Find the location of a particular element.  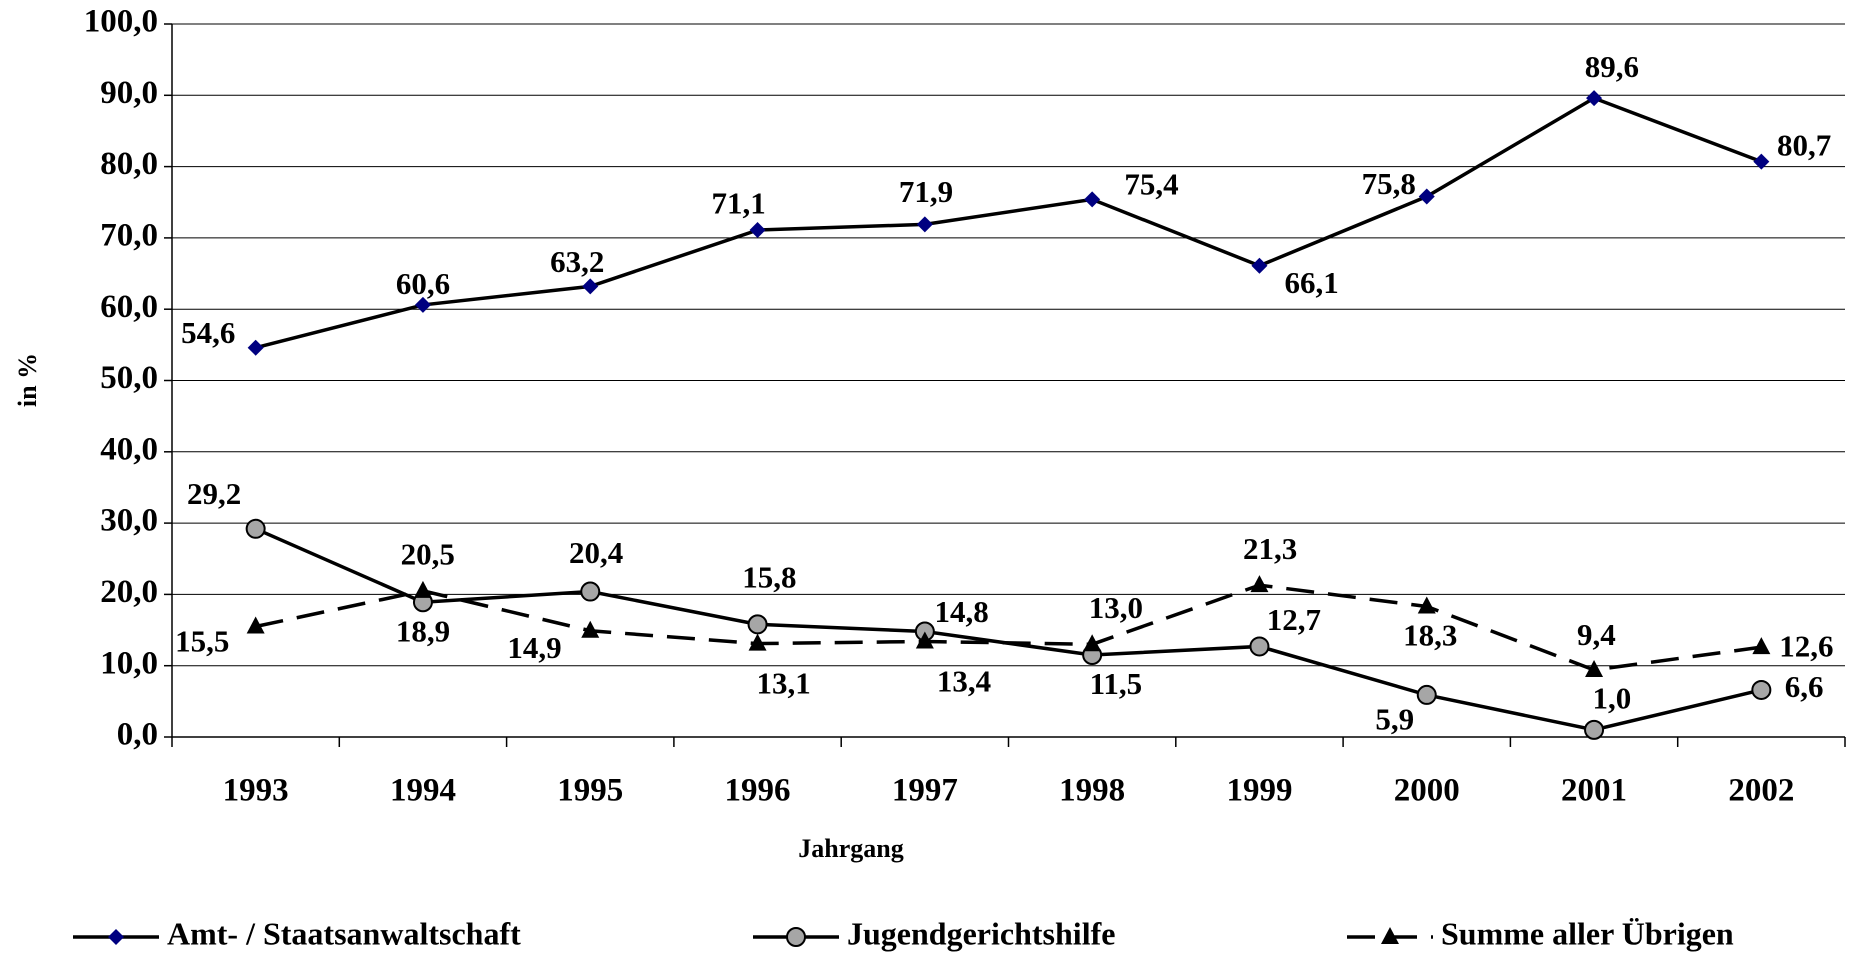

y-tick-label: 100,0 is located at coordinates (121, 22).